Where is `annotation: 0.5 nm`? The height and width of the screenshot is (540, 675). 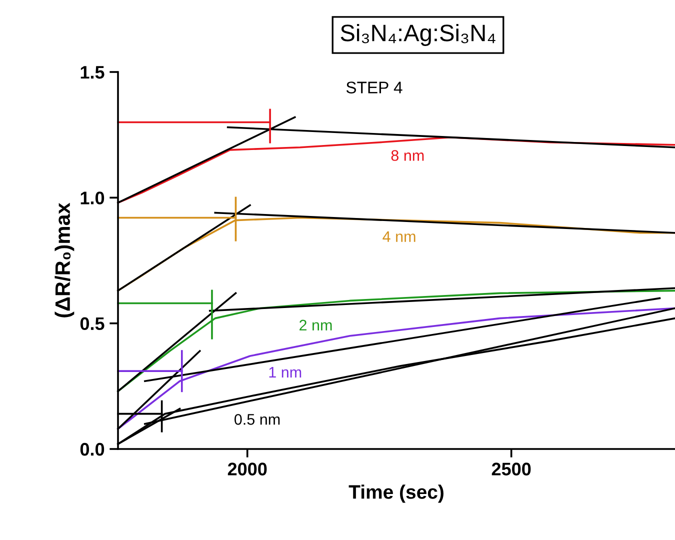
annotation: 0.5 nm is located at coordinates (257, 419).